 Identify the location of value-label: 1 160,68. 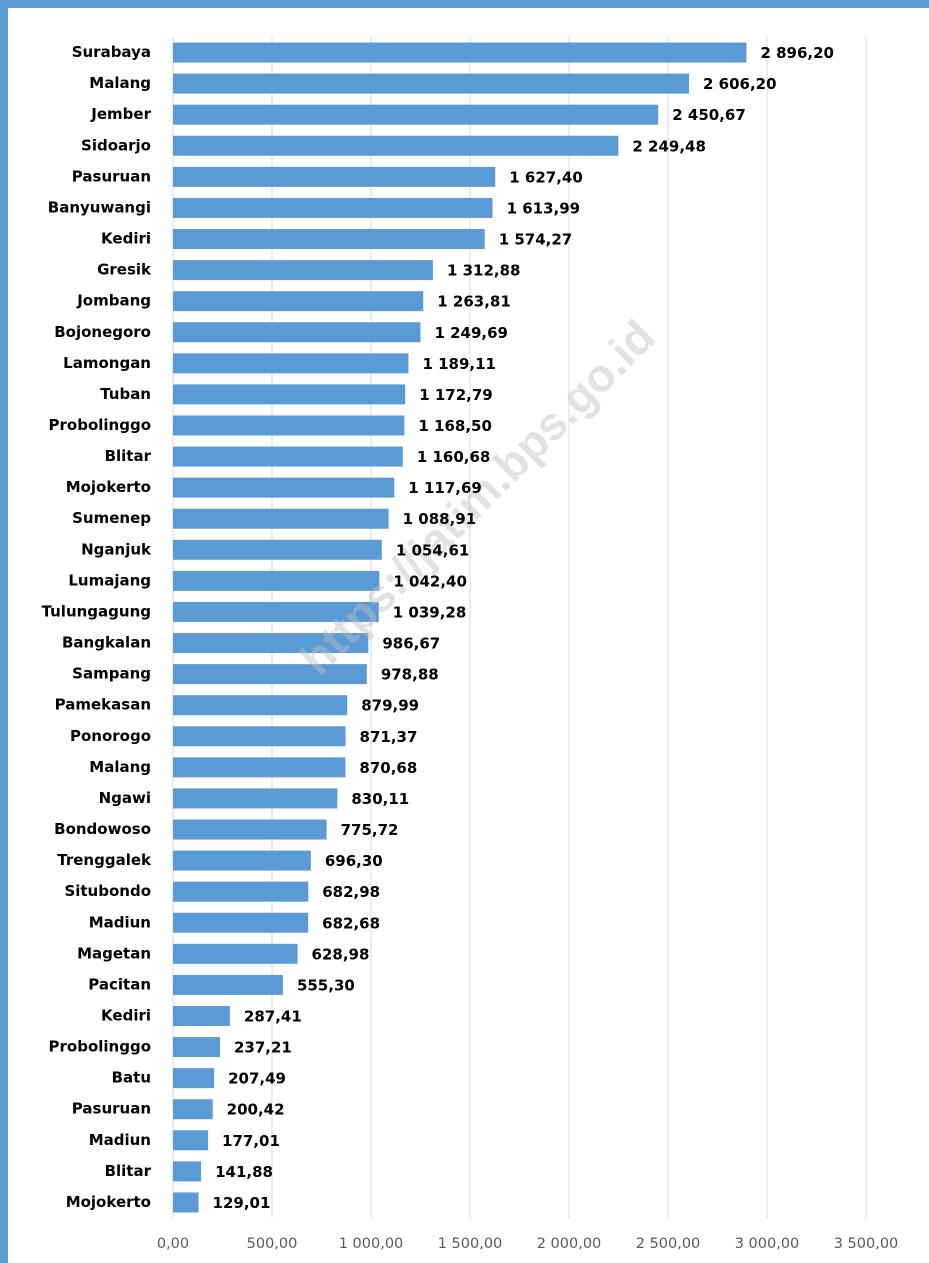
(454, 457).